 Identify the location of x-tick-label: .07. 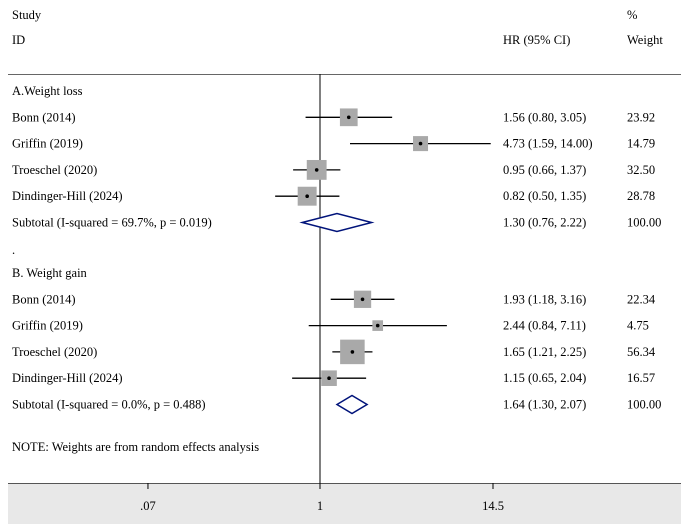
(148, 506).